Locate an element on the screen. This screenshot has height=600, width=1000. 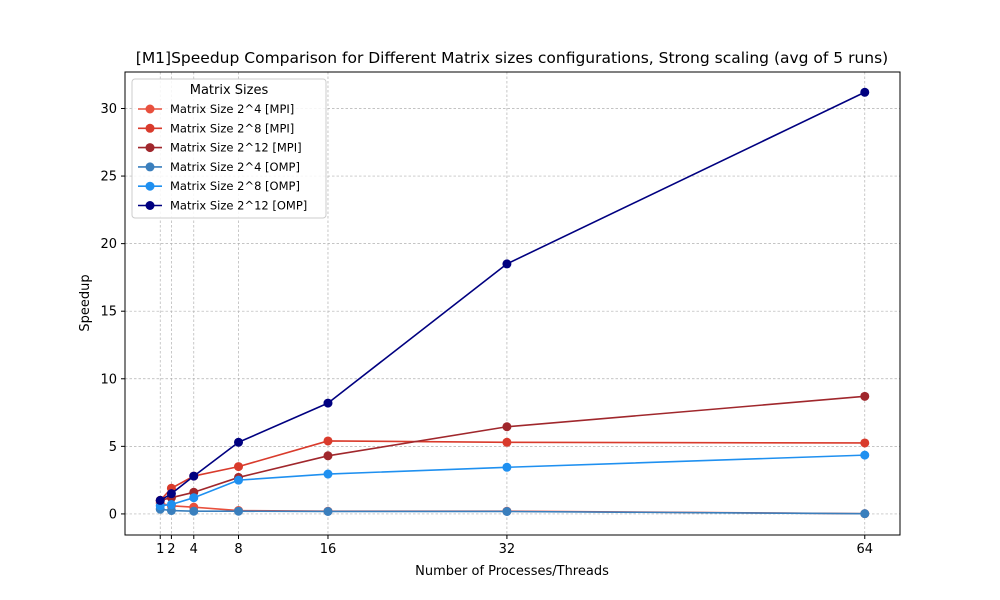
legend-label: Matrix Size 2^4 [OMP] is located at coordinates (235, 167).